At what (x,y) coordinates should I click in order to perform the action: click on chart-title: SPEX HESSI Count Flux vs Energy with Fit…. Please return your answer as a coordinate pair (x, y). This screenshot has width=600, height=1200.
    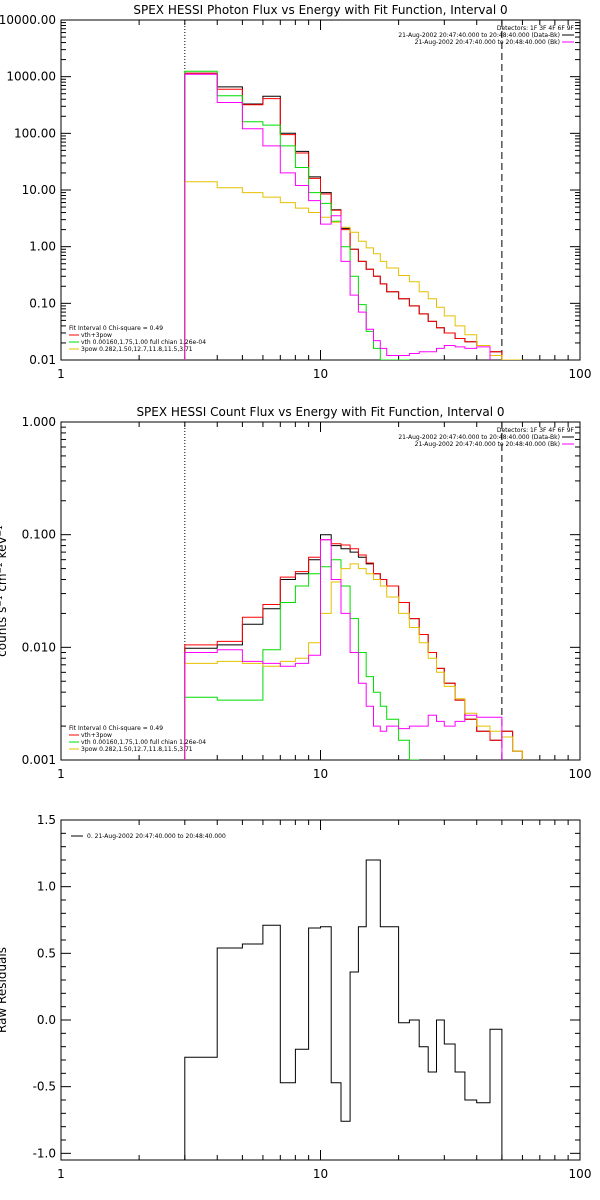
    Looking at the image, I should click on (320, 412).